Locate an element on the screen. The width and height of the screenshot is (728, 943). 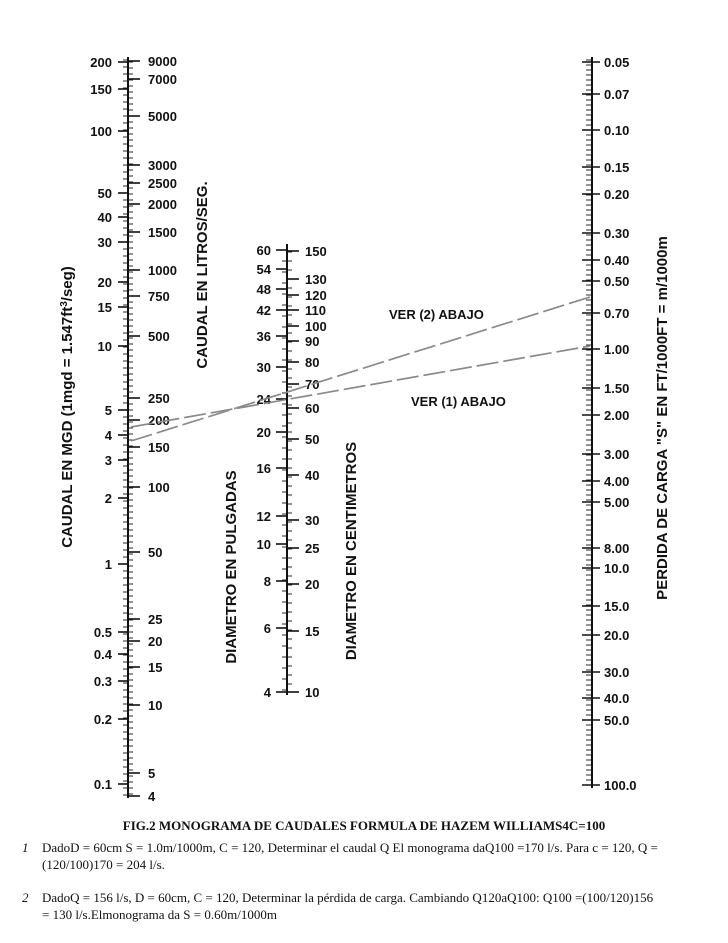
head-loss-tick-label: 0.10 is located at coordinates (616, 130).